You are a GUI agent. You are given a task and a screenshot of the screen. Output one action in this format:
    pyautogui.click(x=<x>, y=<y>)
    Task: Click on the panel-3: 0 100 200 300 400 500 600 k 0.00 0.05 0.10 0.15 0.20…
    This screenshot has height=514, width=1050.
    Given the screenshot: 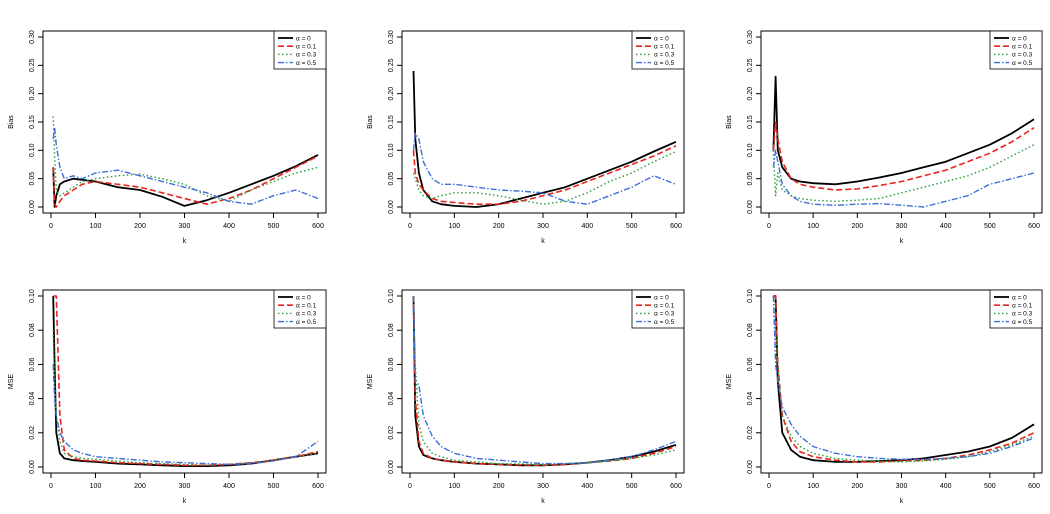 What is the action you would take?
    pyautogui.click(x=884, y=137)
    